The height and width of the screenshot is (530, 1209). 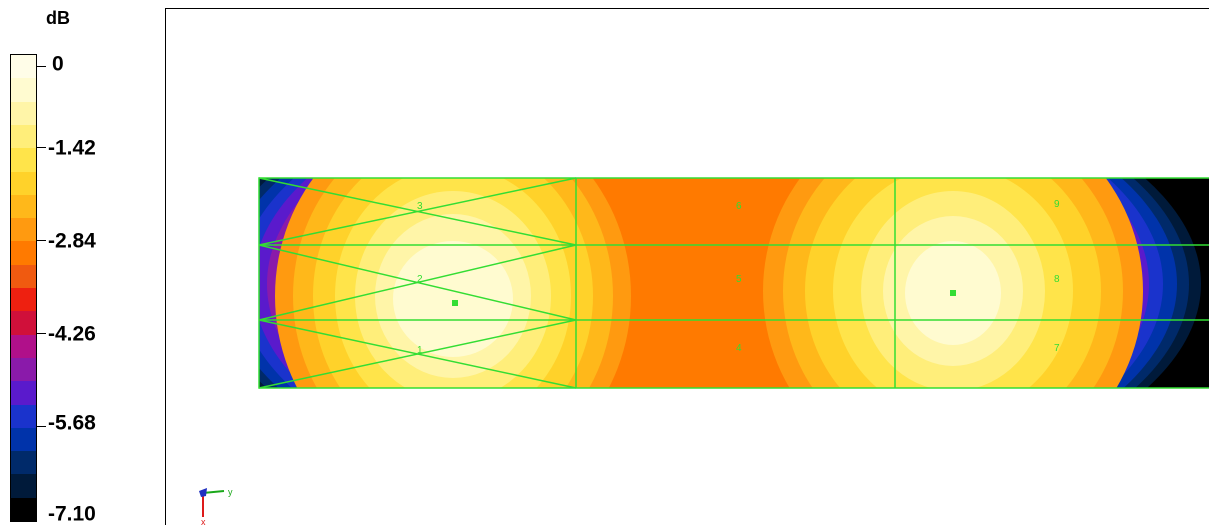 What do you see at coordinates (58, 64) in the screenshot?
I see `legend-label-max: 0` at bounding box center [58, 64].